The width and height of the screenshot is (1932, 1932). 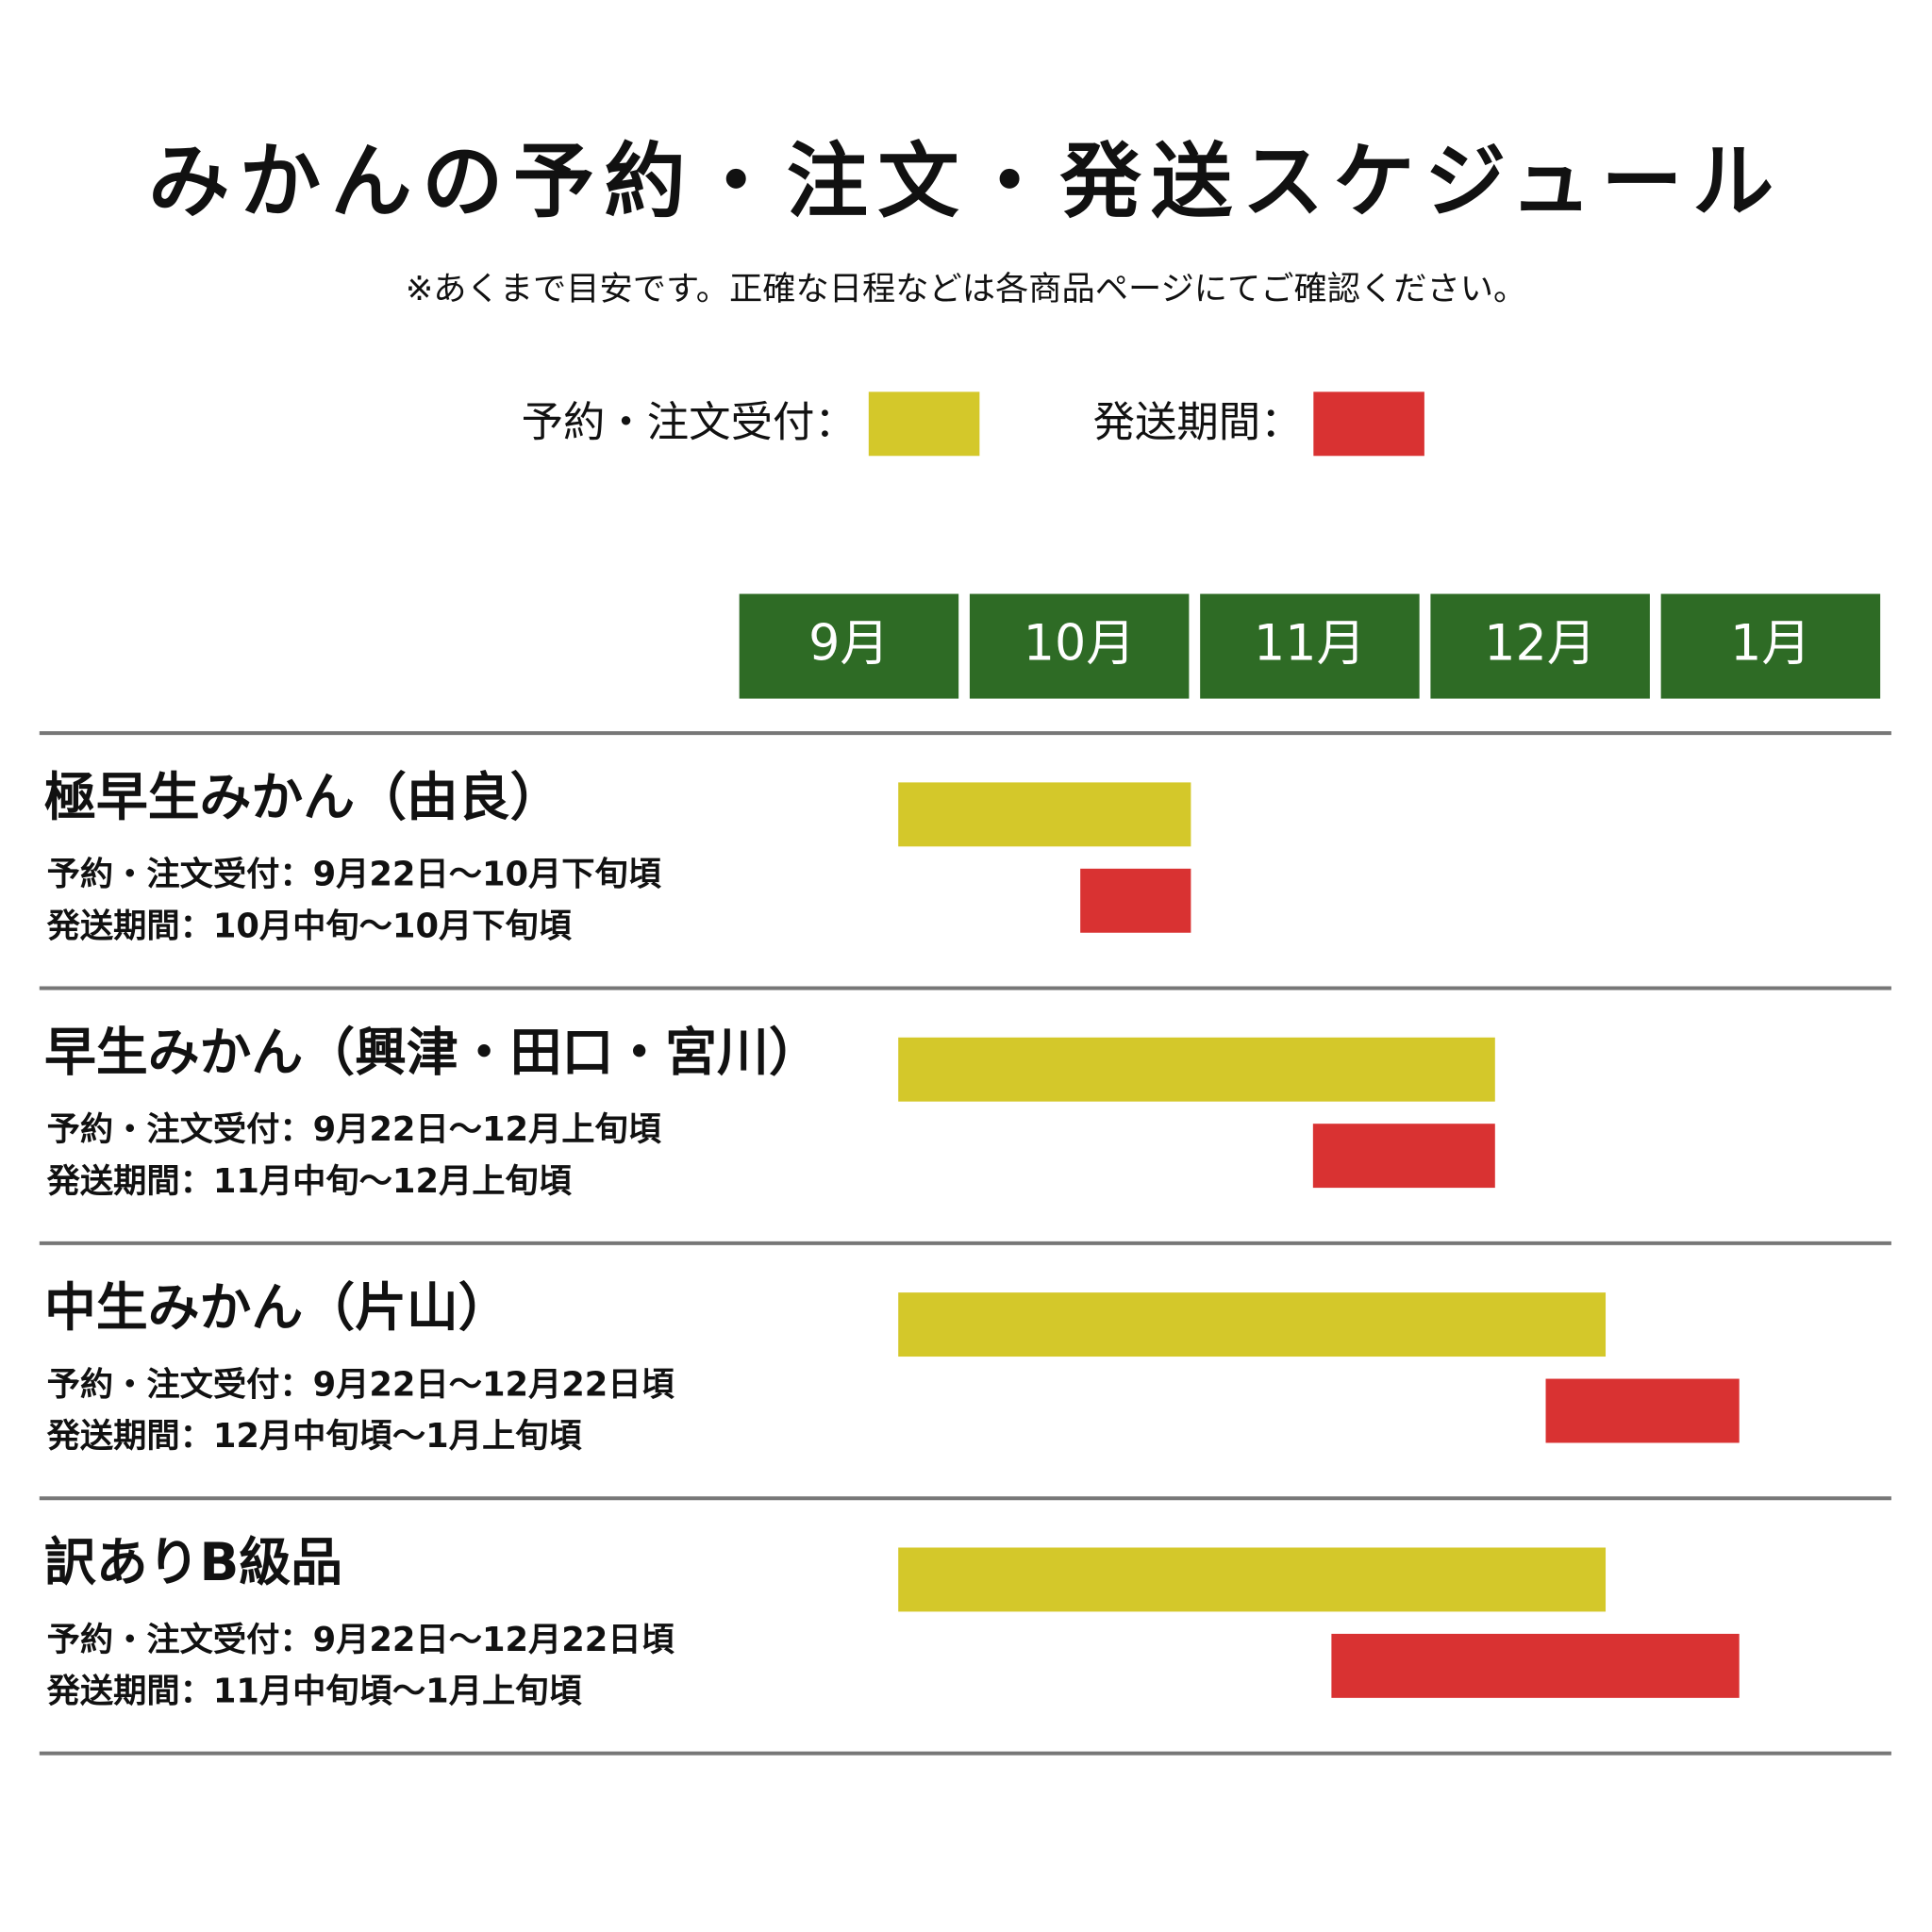 What do you see at coordinates (302, 797) in the screenshot?
I see `row-label: 極早生みかん（由良）` at bounding box center [302, 797].